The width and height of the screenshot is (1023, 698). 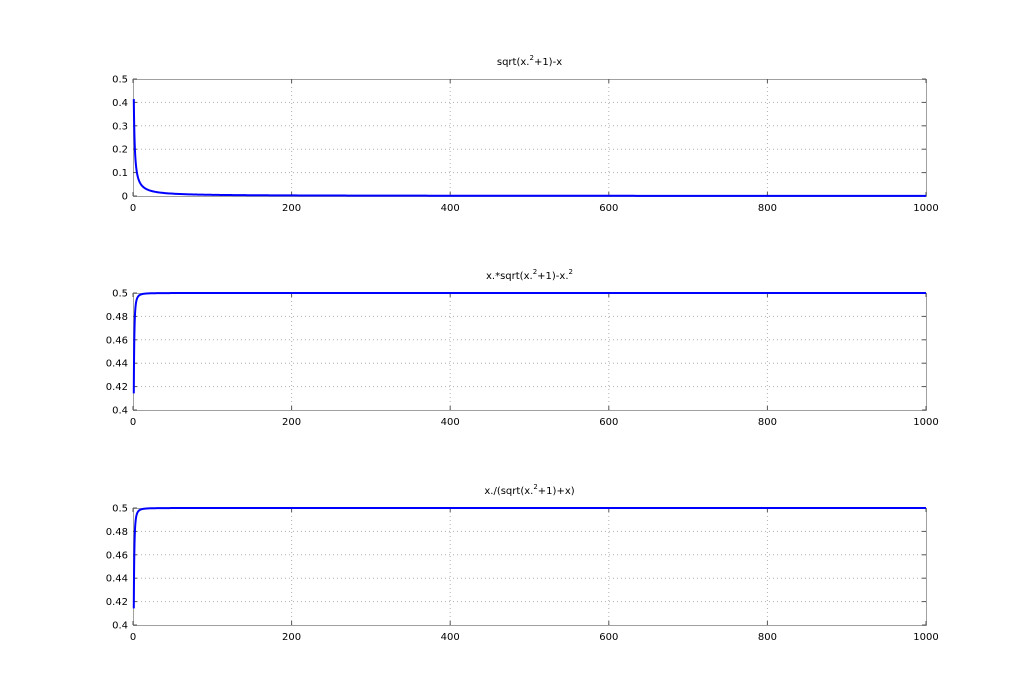 What do you see at coordinates (120, 150) in the screenshot?
I see `y-tick-label: 0.2` at bounding box center [120, 150].